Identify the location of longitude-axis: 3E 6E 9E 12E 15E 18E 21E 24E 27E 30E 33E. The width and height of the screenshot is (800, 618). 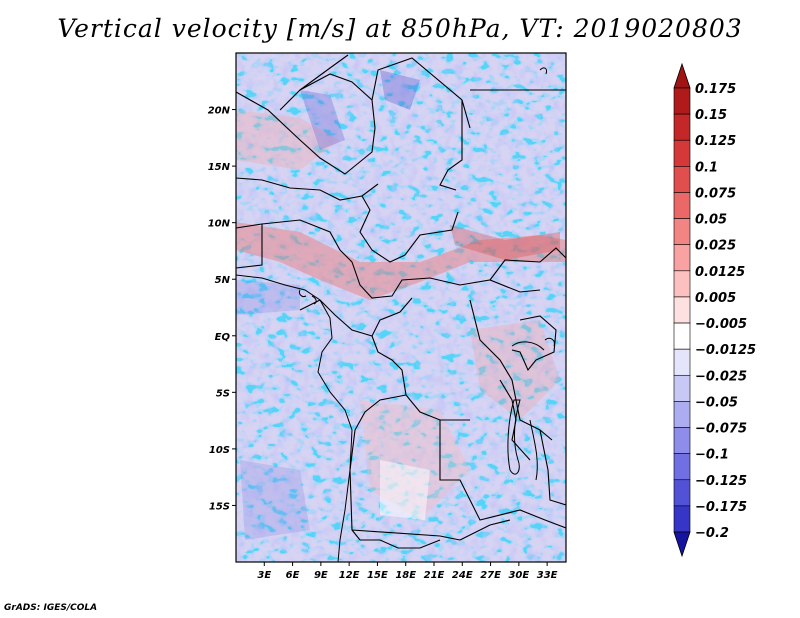
(407, 571).